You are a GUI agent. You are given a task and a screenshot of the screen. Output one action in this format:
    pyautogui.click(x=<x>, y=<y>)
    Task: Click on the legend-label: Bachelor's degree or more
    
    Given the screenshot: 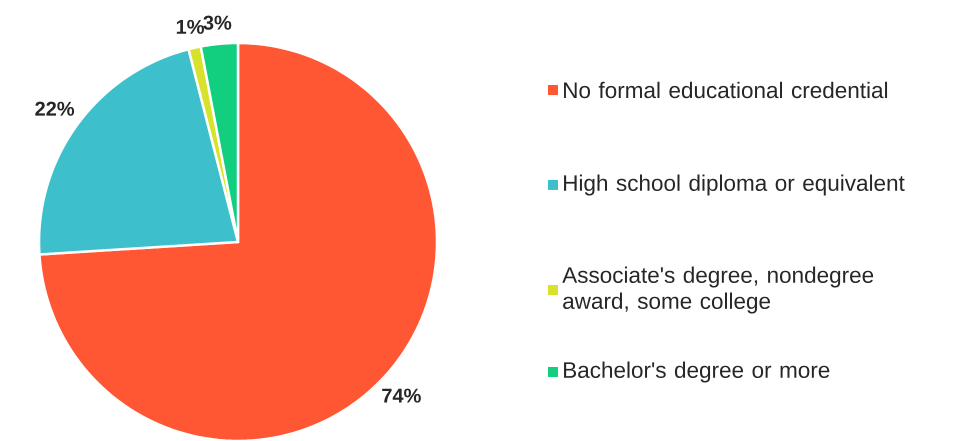 What is the action you would take?
    pyautogui.click(x=697, y=372)
    